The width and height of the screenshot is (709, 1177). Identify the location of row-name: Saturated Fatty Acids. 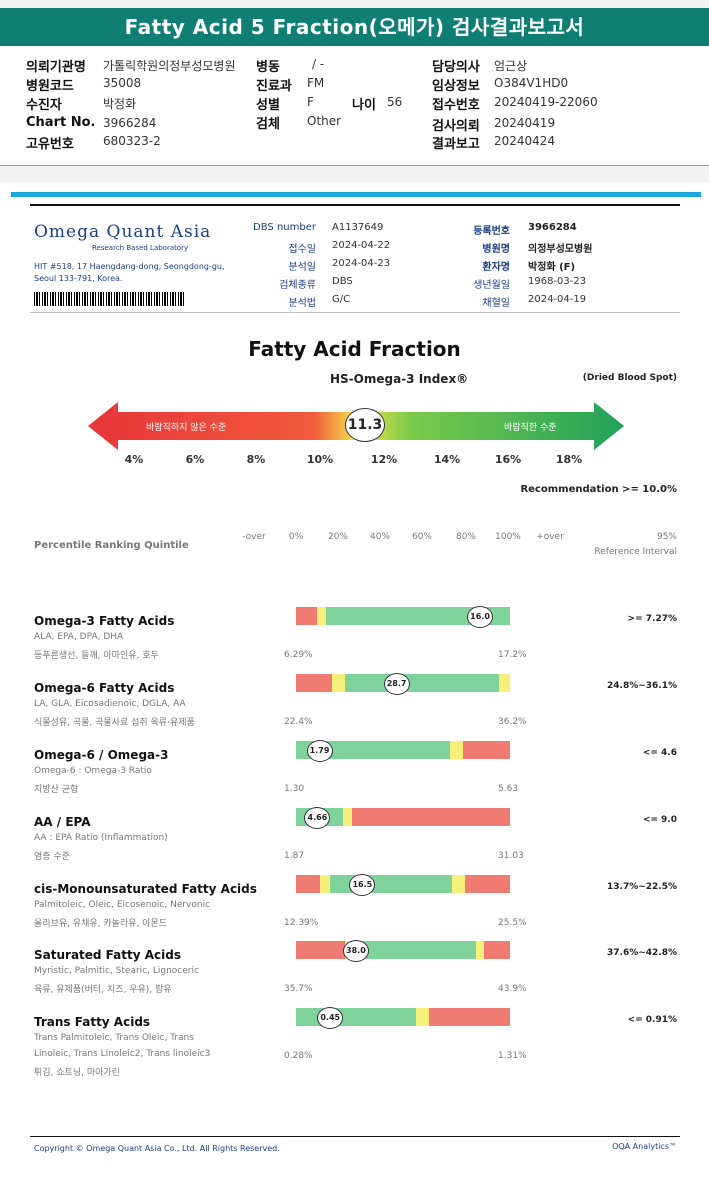
(107, 955).